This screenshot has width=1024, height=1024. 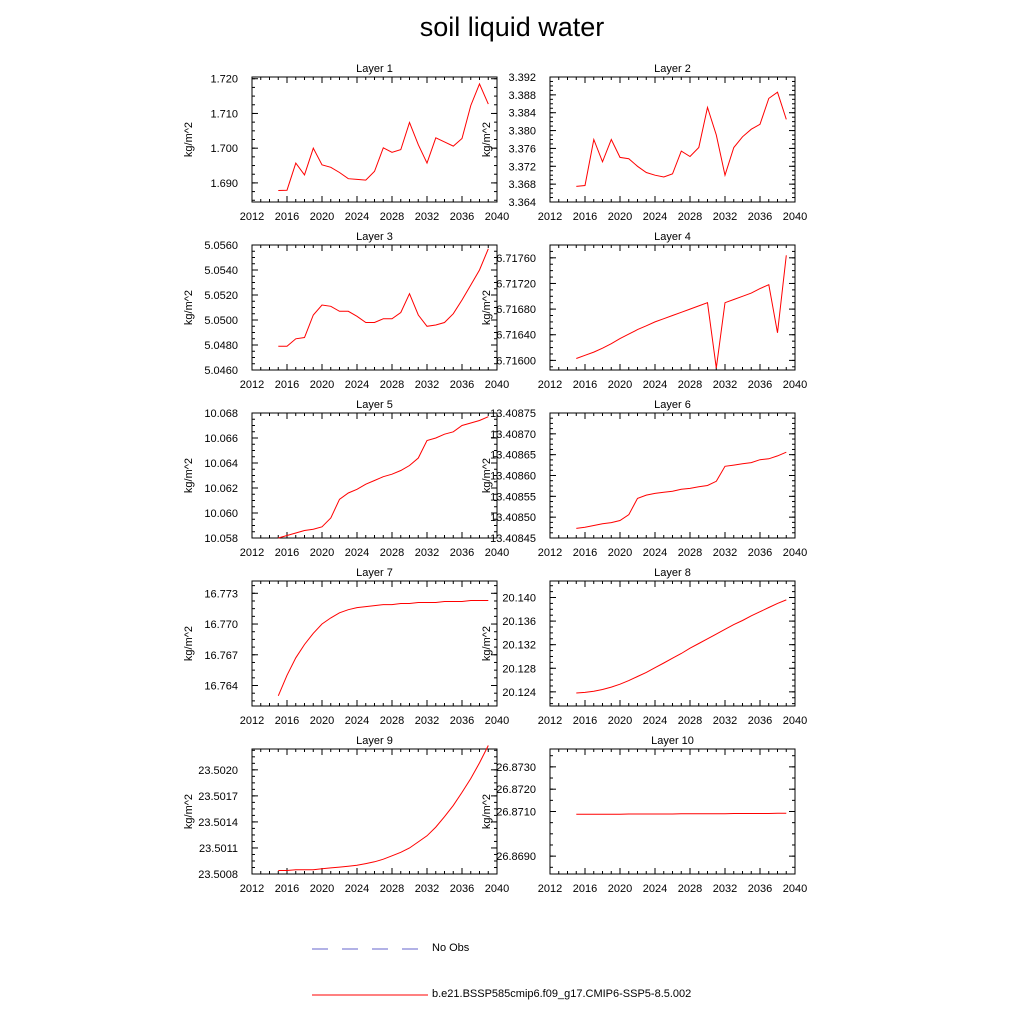 What do you see at coordinates (392, 385) in the screenshot?
I see `layer-3-xtick-label: 2028` at bounding box center [392, 385].